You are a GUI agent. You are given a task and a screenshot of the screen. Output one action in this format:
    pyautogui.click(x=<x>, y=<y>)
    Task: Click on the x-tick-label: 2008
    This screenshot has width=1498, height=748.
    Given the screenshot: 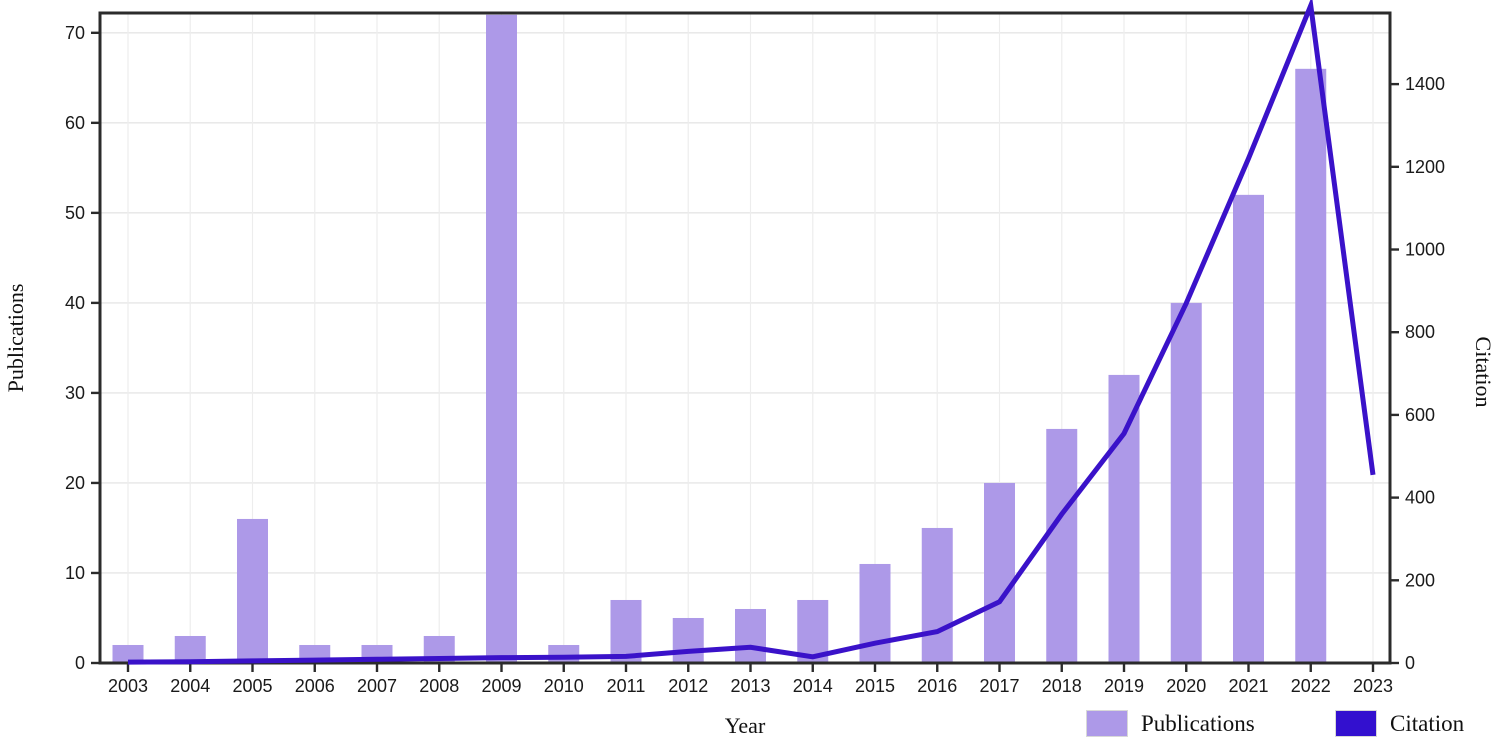 What is the action you would take?
    pyautogui.click(x=439, y=686)
    